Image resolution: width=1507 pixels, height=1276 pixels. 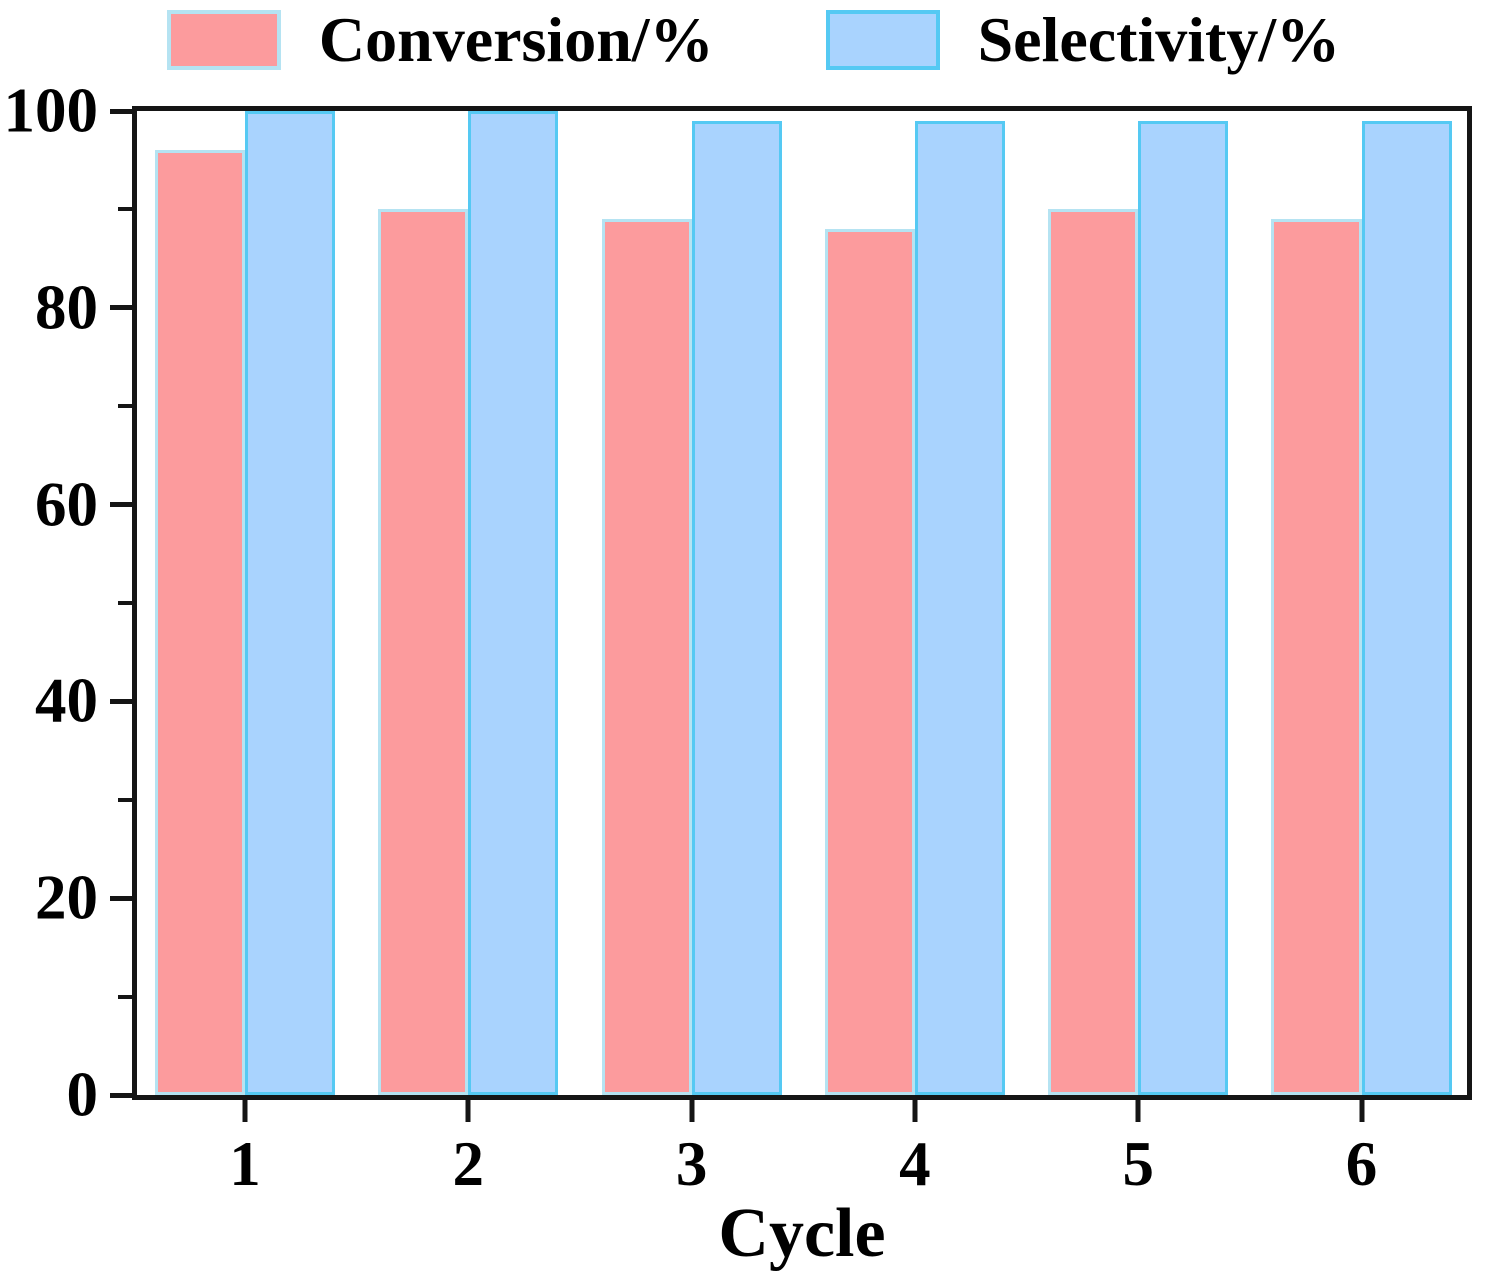 I want to click on y-tick-label-60: 60, so click(x=66, y=504).